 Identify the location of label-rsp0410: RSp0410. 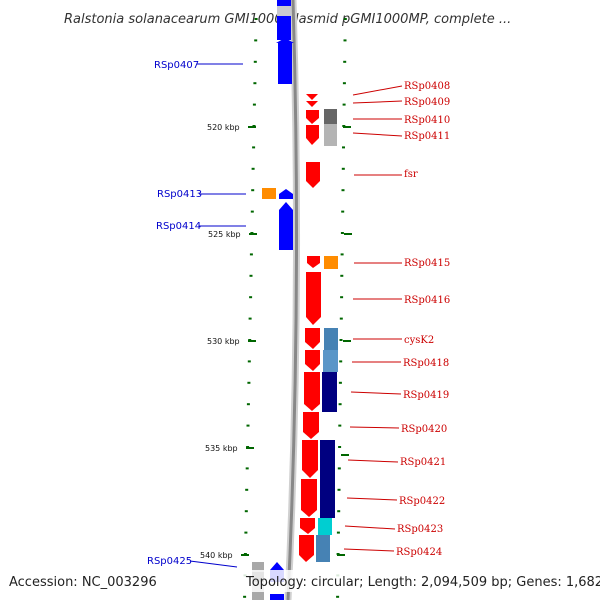
(427, 120).